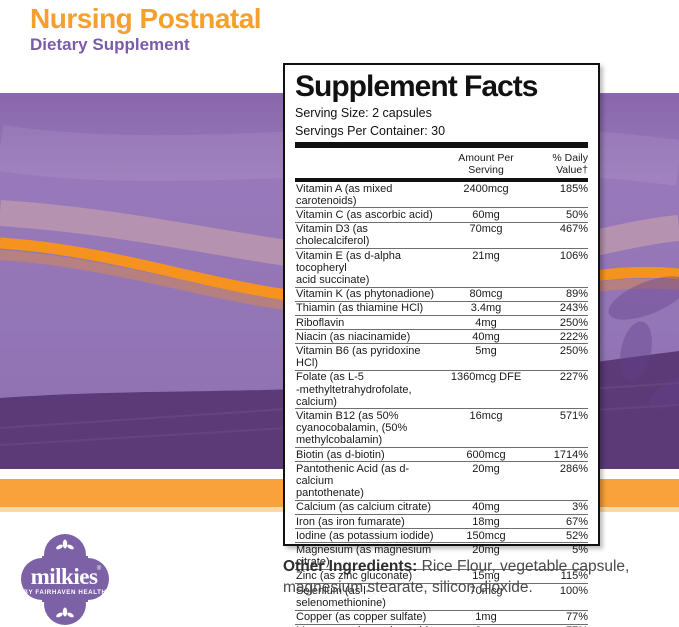 This screenshot has height=627, width=679. What do you see at coordinates (361, 617) in the screenshot?
I see `nutrient-name: Copper (as copper sulfate)` at bounding box center [361, 617].